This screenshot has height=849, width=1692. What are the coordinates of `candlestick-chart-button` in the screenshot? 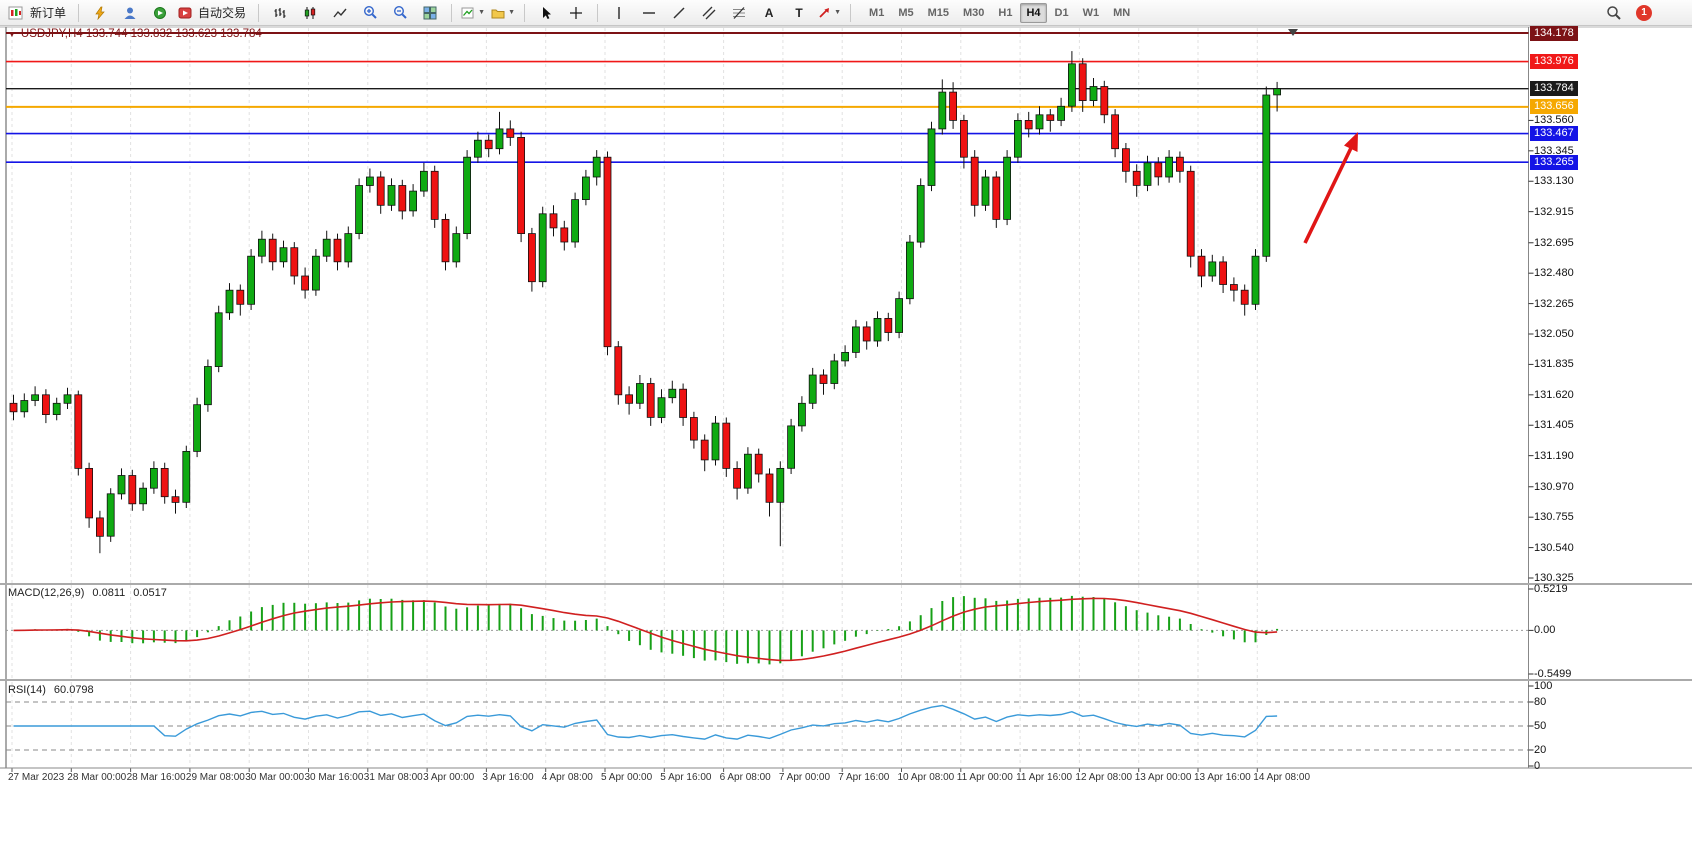 It's located at (310, 13).